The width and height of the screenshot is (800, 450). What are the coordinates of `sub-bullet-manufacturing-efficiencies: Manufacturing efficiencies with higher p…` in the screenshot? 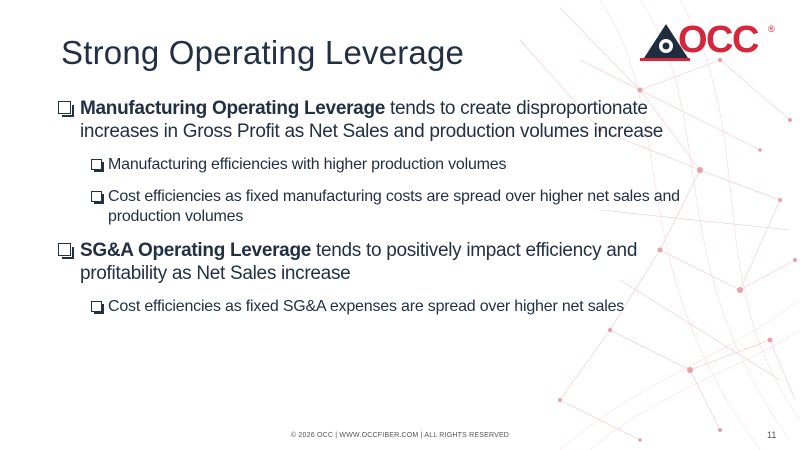 It's located at (378, 165).